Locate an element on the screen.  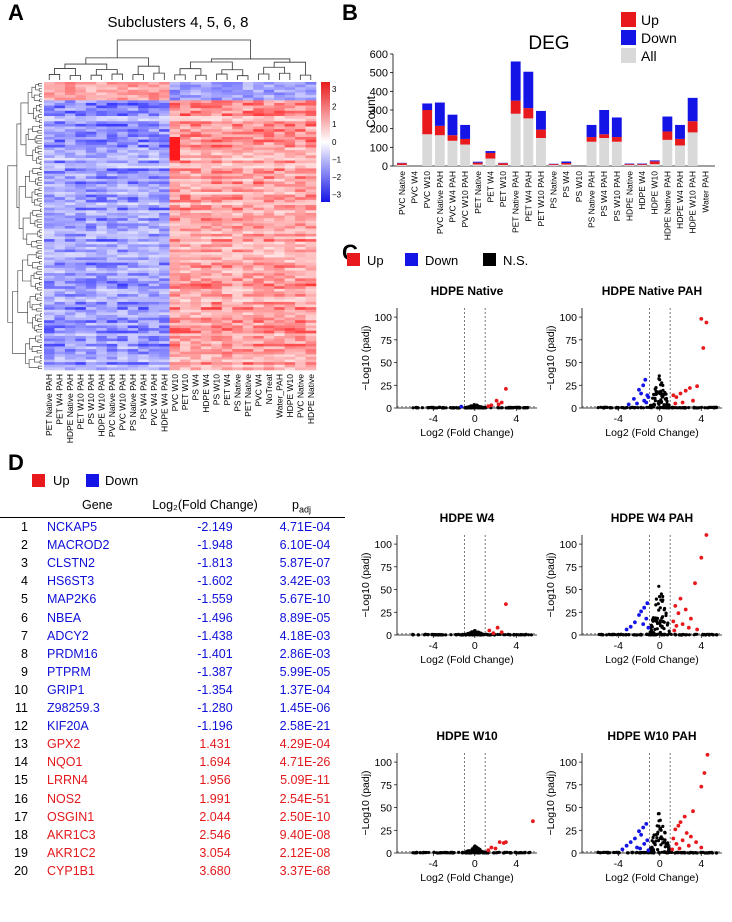
volcano-point-up is located at coordinates (498, 404).